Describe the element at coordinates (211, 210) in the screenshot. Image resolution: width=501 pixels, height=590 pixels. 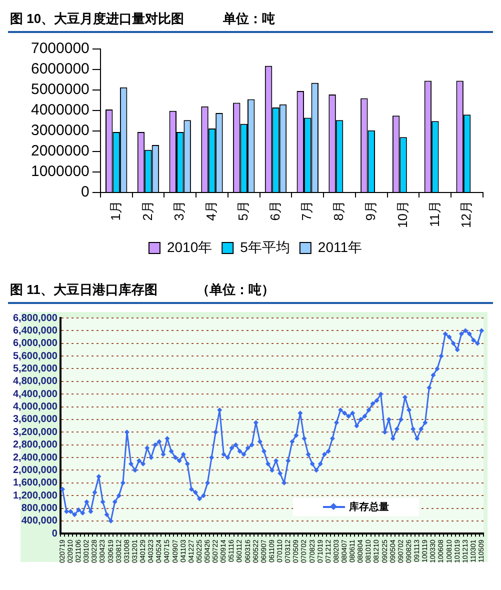
I see `x-tick-label: 4月` at that location.